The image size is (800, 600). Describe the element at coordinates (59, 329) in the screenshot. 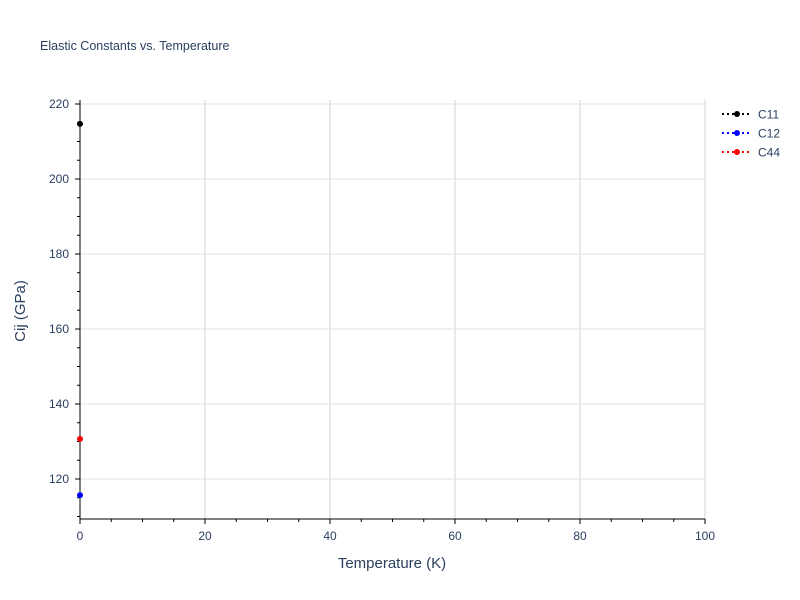

I see `y-tick-label: 160` at that location.